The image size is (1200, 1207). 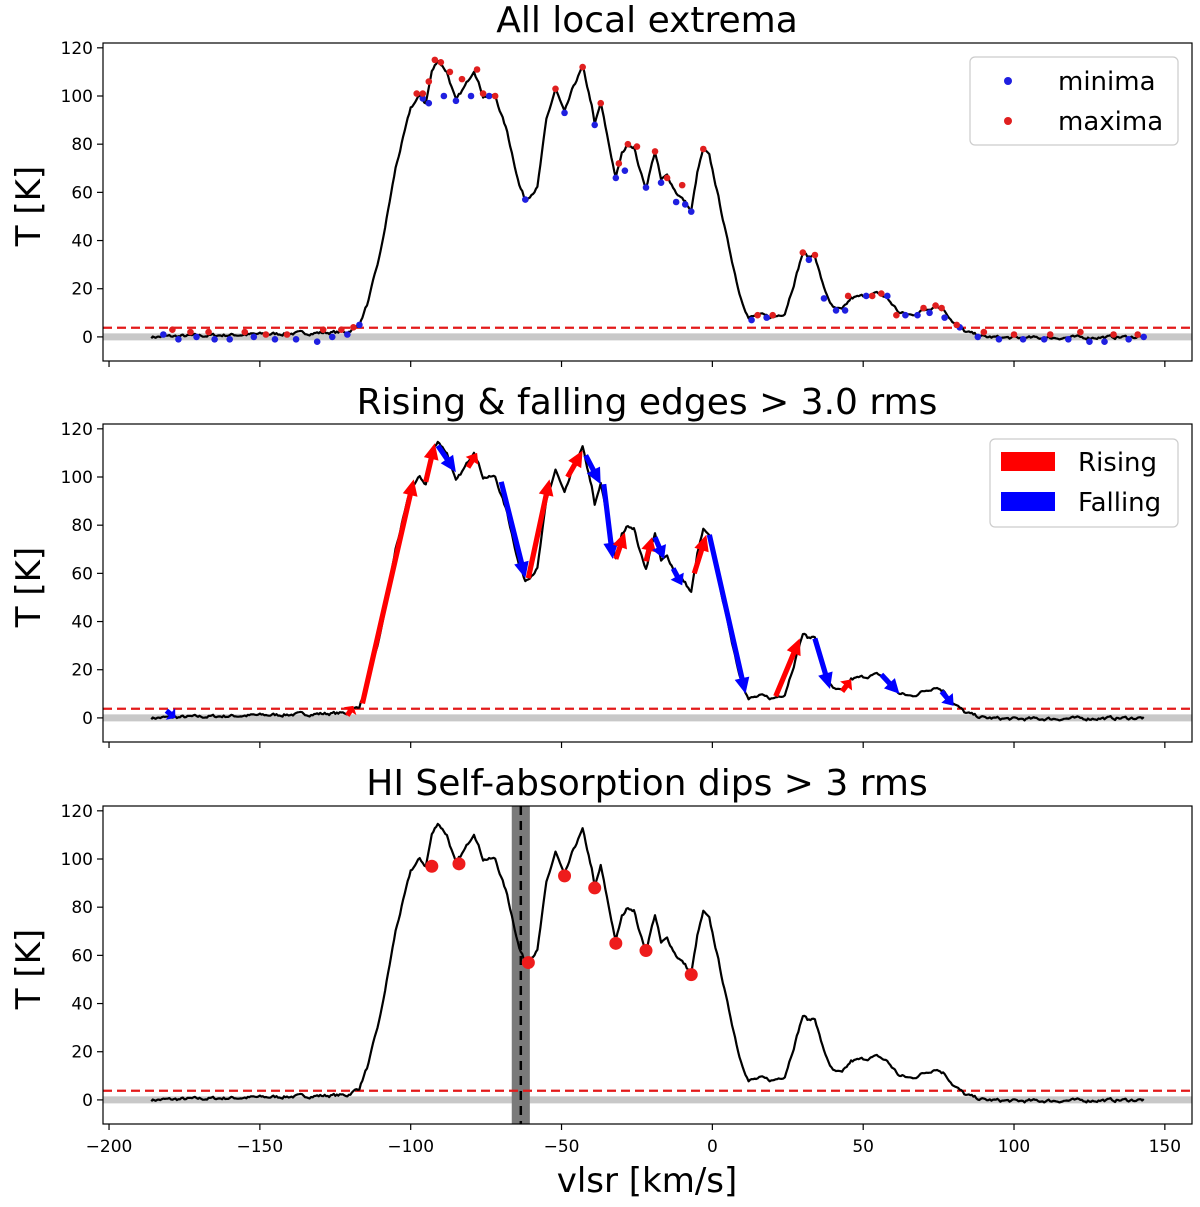 I want to click on legend: minima maxima, so click(x=1074, y=101).